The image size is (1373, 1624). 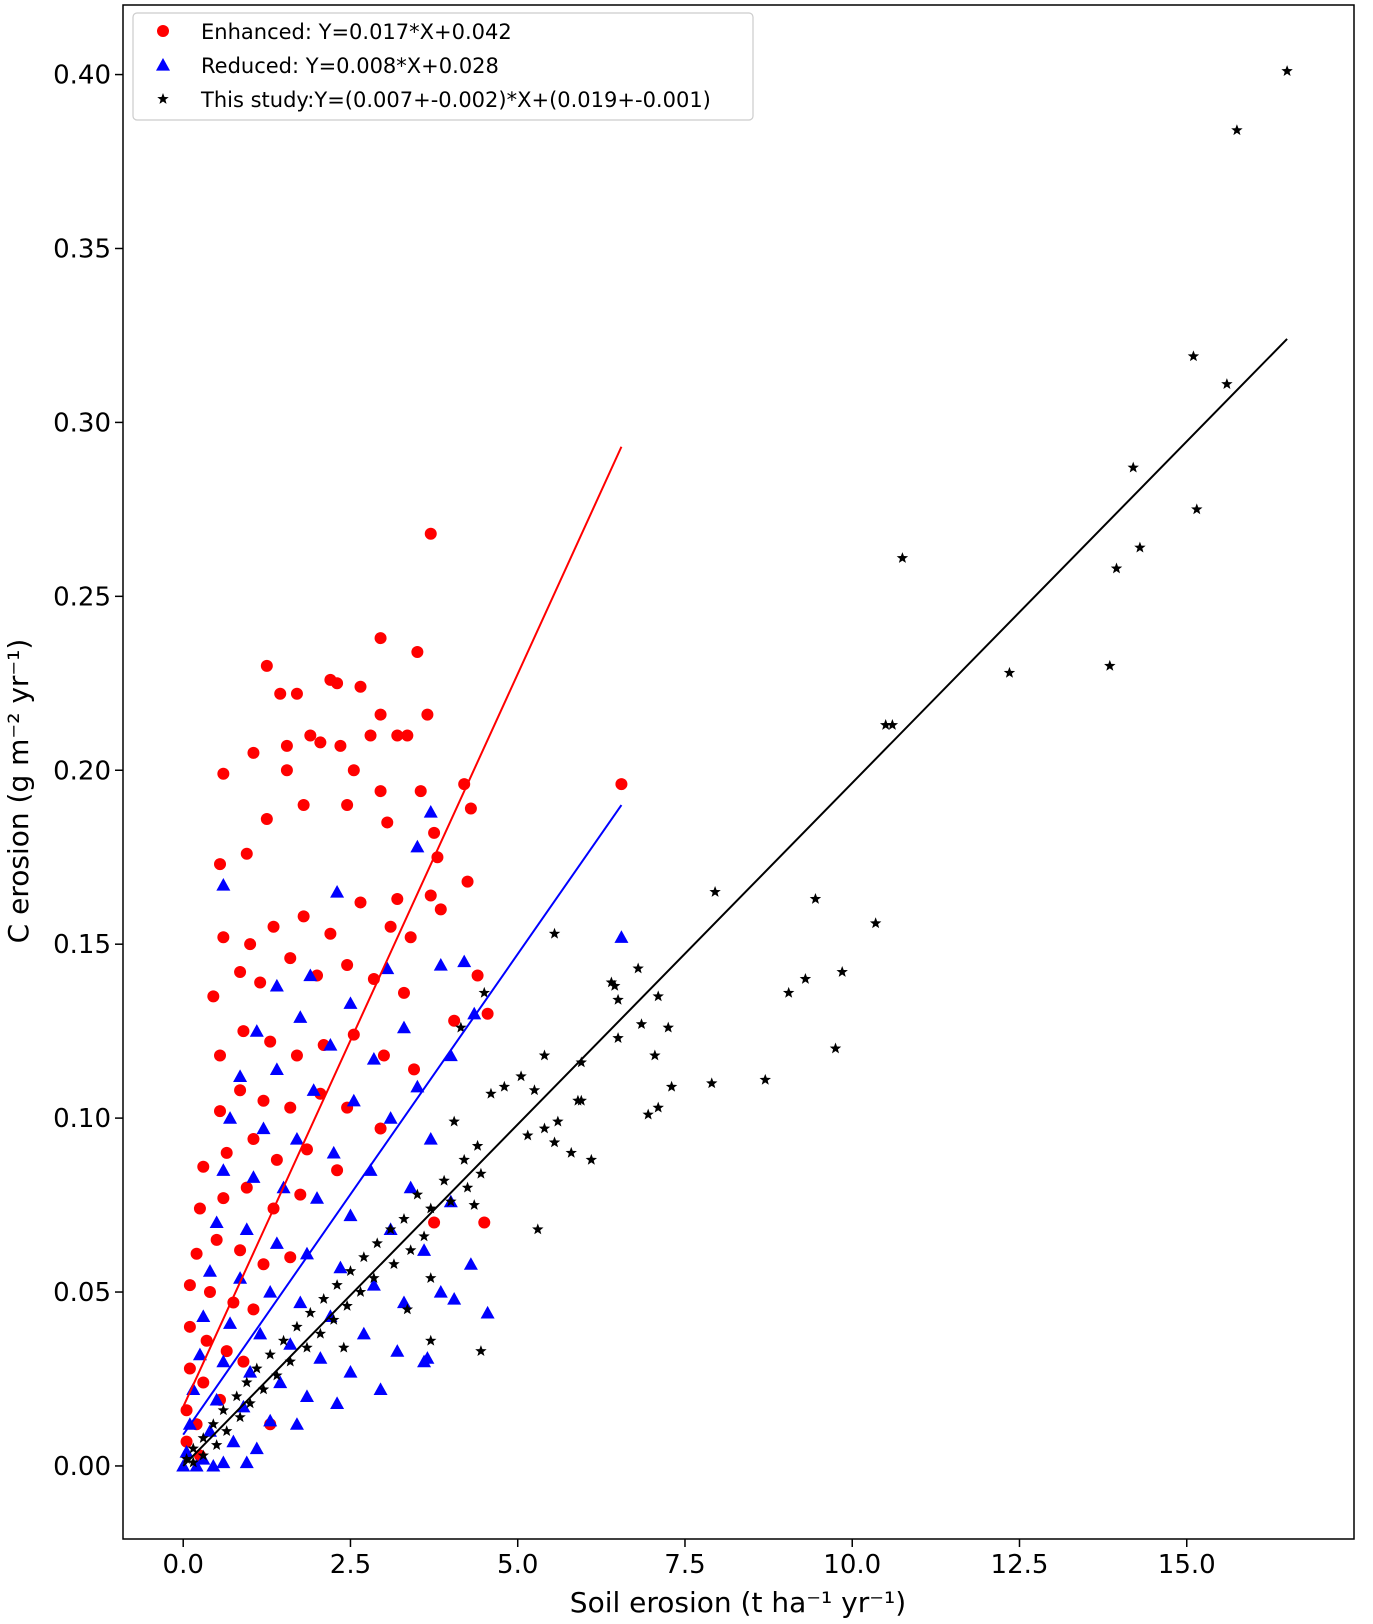 I want to click on x-tick-label: 10.0, so click(x=852, y=1565).